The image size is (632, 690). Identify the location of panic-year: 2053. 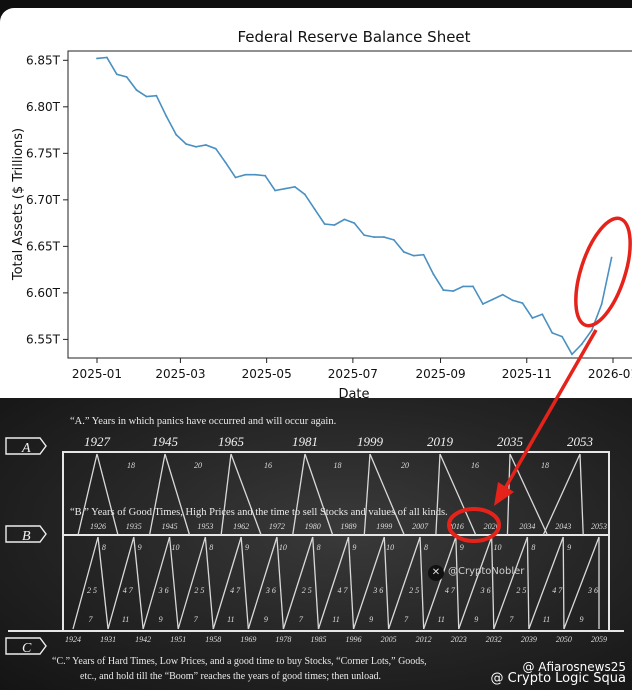
(580, 441).